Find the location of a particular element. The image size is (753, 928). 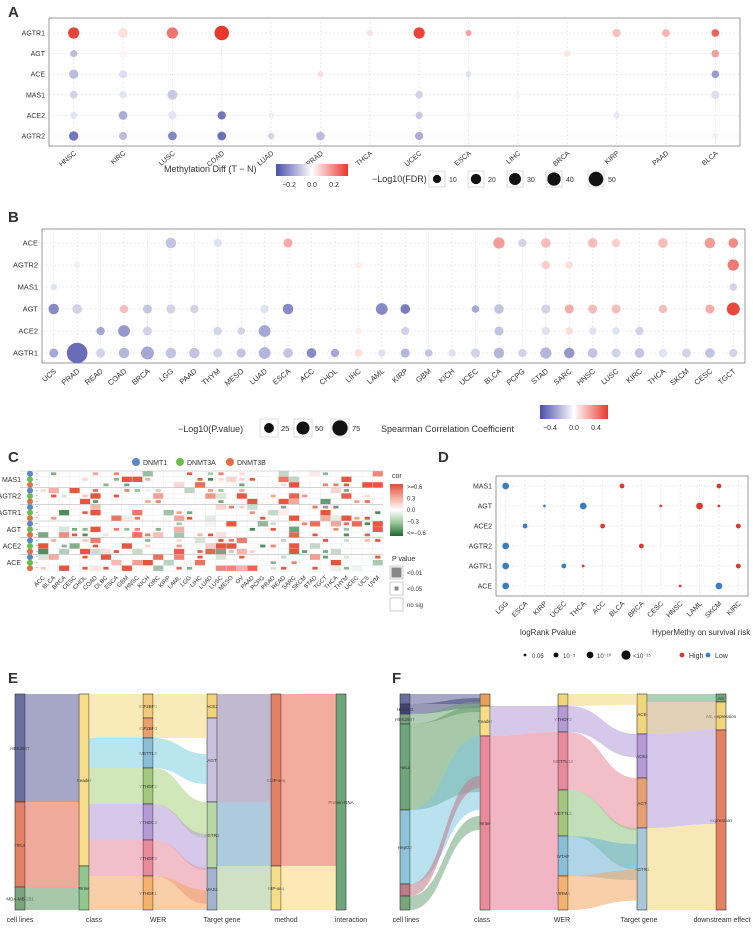

axis-label: WER is located at coordinates (562, 920).